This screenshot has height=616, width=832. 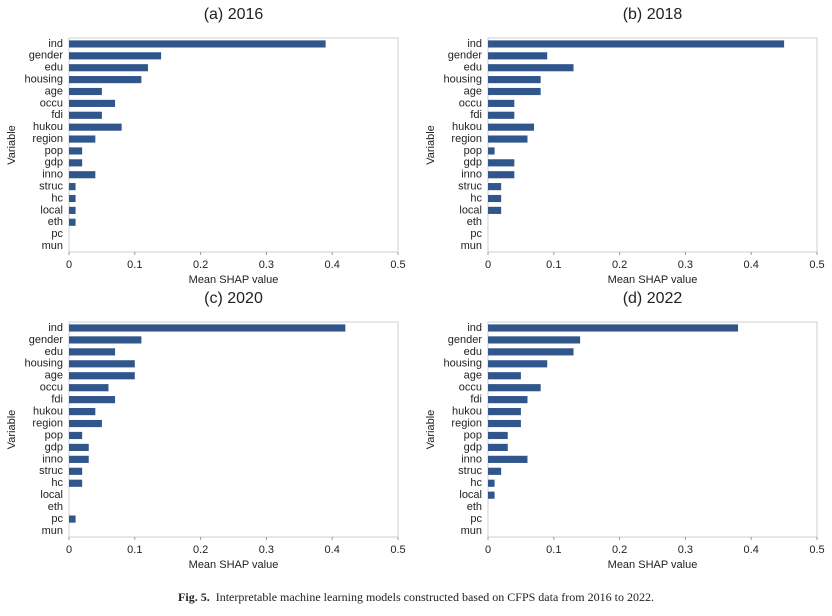 I want to click on chart-title: (c) 2020, so click(x=233, y=298).